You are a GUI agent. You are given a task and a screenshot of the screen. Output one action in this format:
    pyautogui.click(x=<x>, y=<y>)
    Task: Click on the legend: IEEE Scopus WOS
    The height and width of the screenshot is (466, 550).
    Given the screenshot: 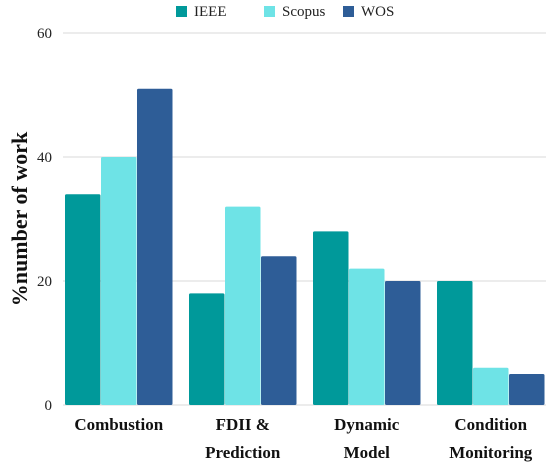 What is the action you would take?
    pyautogui.click(x=285, y=12)
    